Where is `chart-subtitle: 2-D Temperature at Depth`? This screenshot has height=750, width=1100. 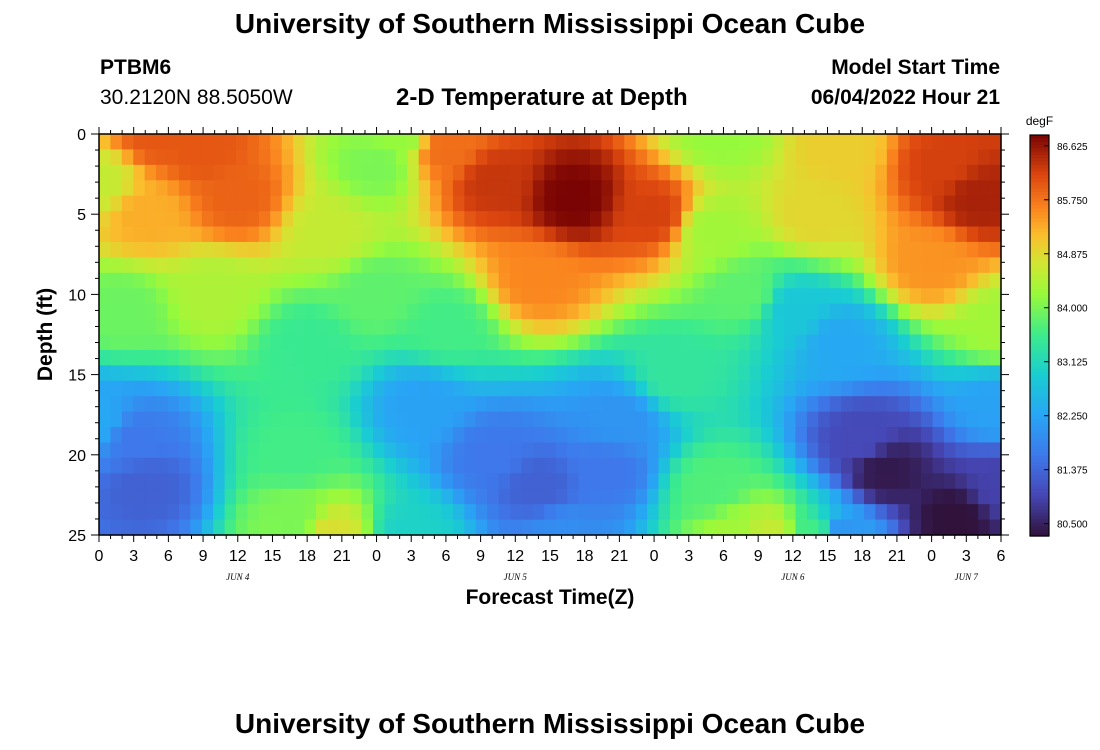 chart-subtitle: 2-D Temperature at Depth is located at coordinates (542, 97).